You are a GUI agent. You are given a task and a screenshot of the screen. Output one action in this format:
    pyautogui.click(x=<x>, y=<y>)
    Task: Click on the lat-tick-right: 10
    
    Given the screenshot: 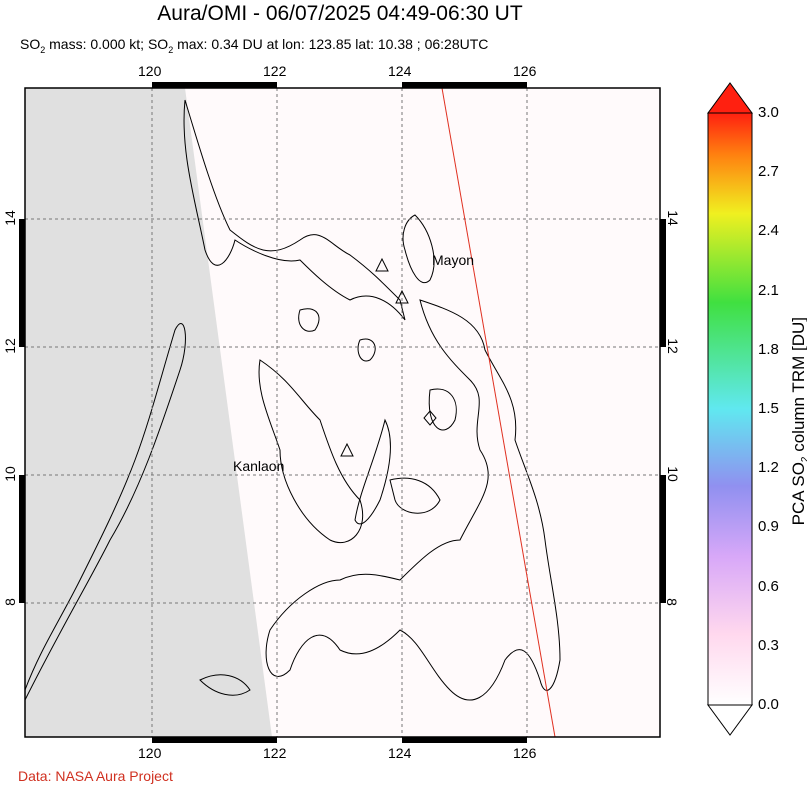 What is the action you would take?
    pyautogui.click(x=672, y=474)
    